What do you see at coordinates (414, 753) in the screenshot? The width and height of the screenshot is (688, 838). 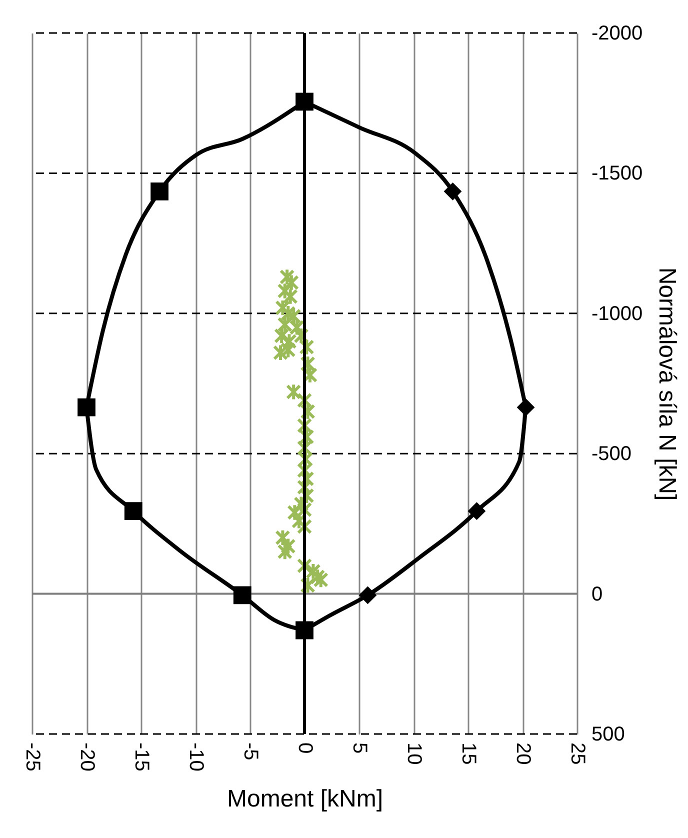 I see `x-tick-label: 10` at bounding box center [414, 753].